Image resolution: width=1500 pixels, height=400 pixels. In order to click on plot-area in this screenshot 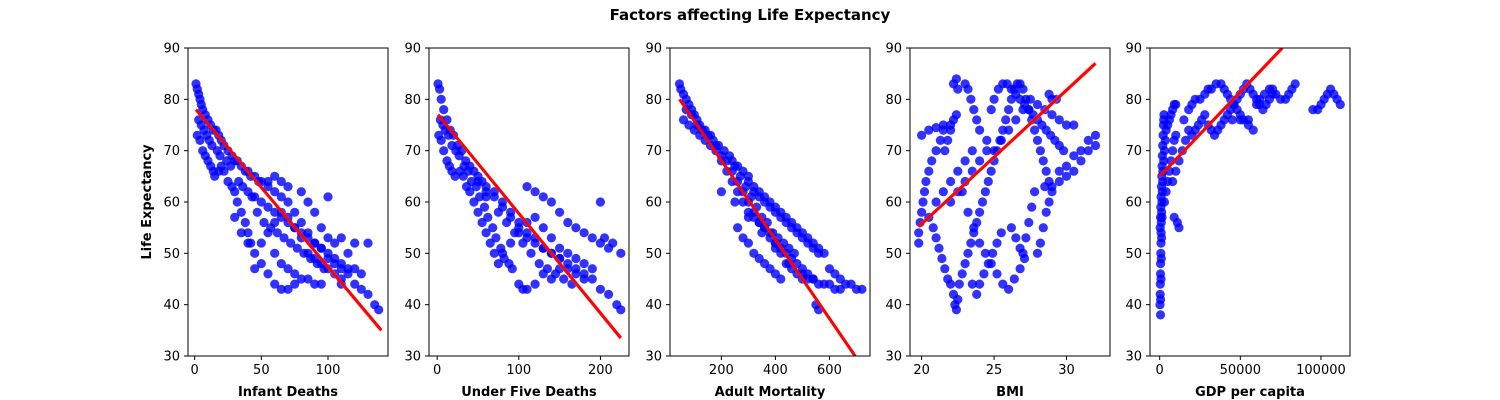, I will do `click(529, 210)`.